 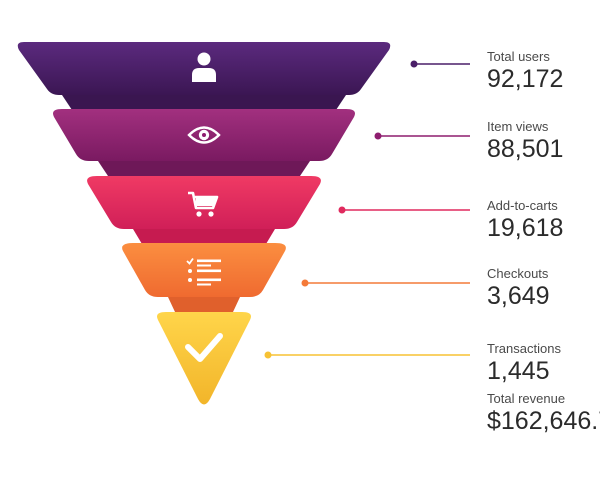 I want to click on stat-label: Item views, so click(x=518, y=126).